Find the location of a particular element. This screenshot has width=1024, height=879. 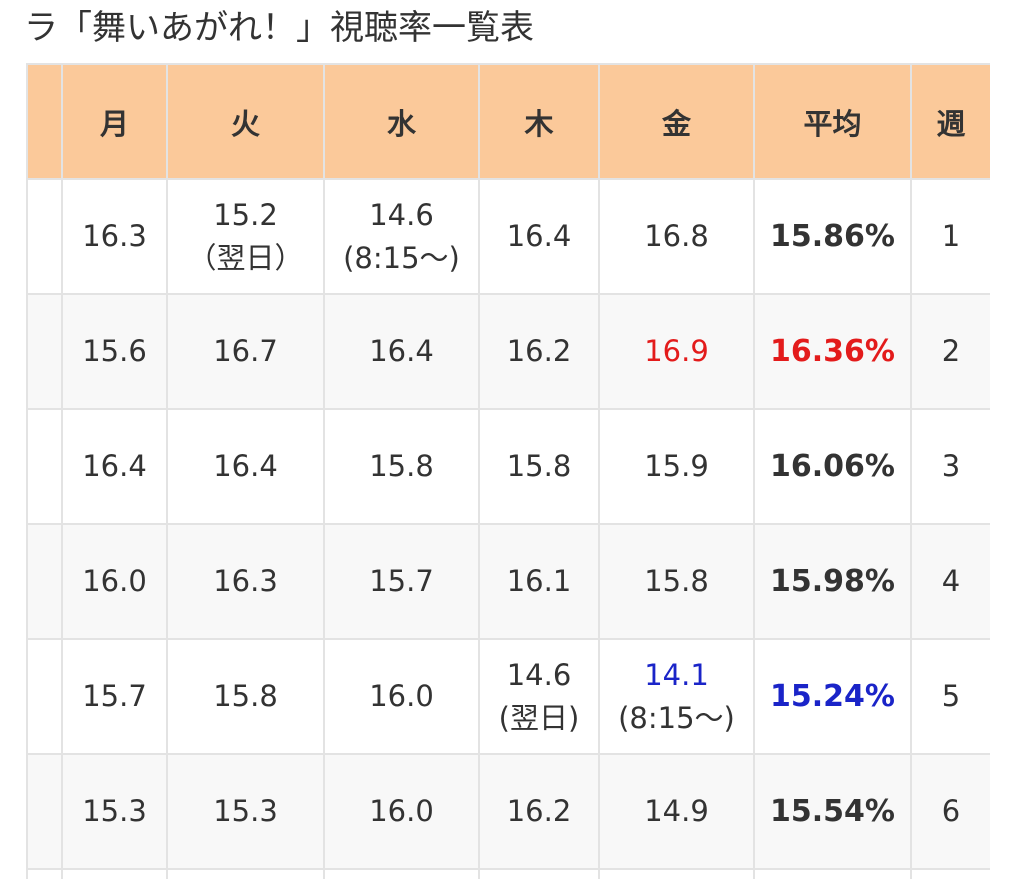

cell-tue is located at coordinates (245, 873).